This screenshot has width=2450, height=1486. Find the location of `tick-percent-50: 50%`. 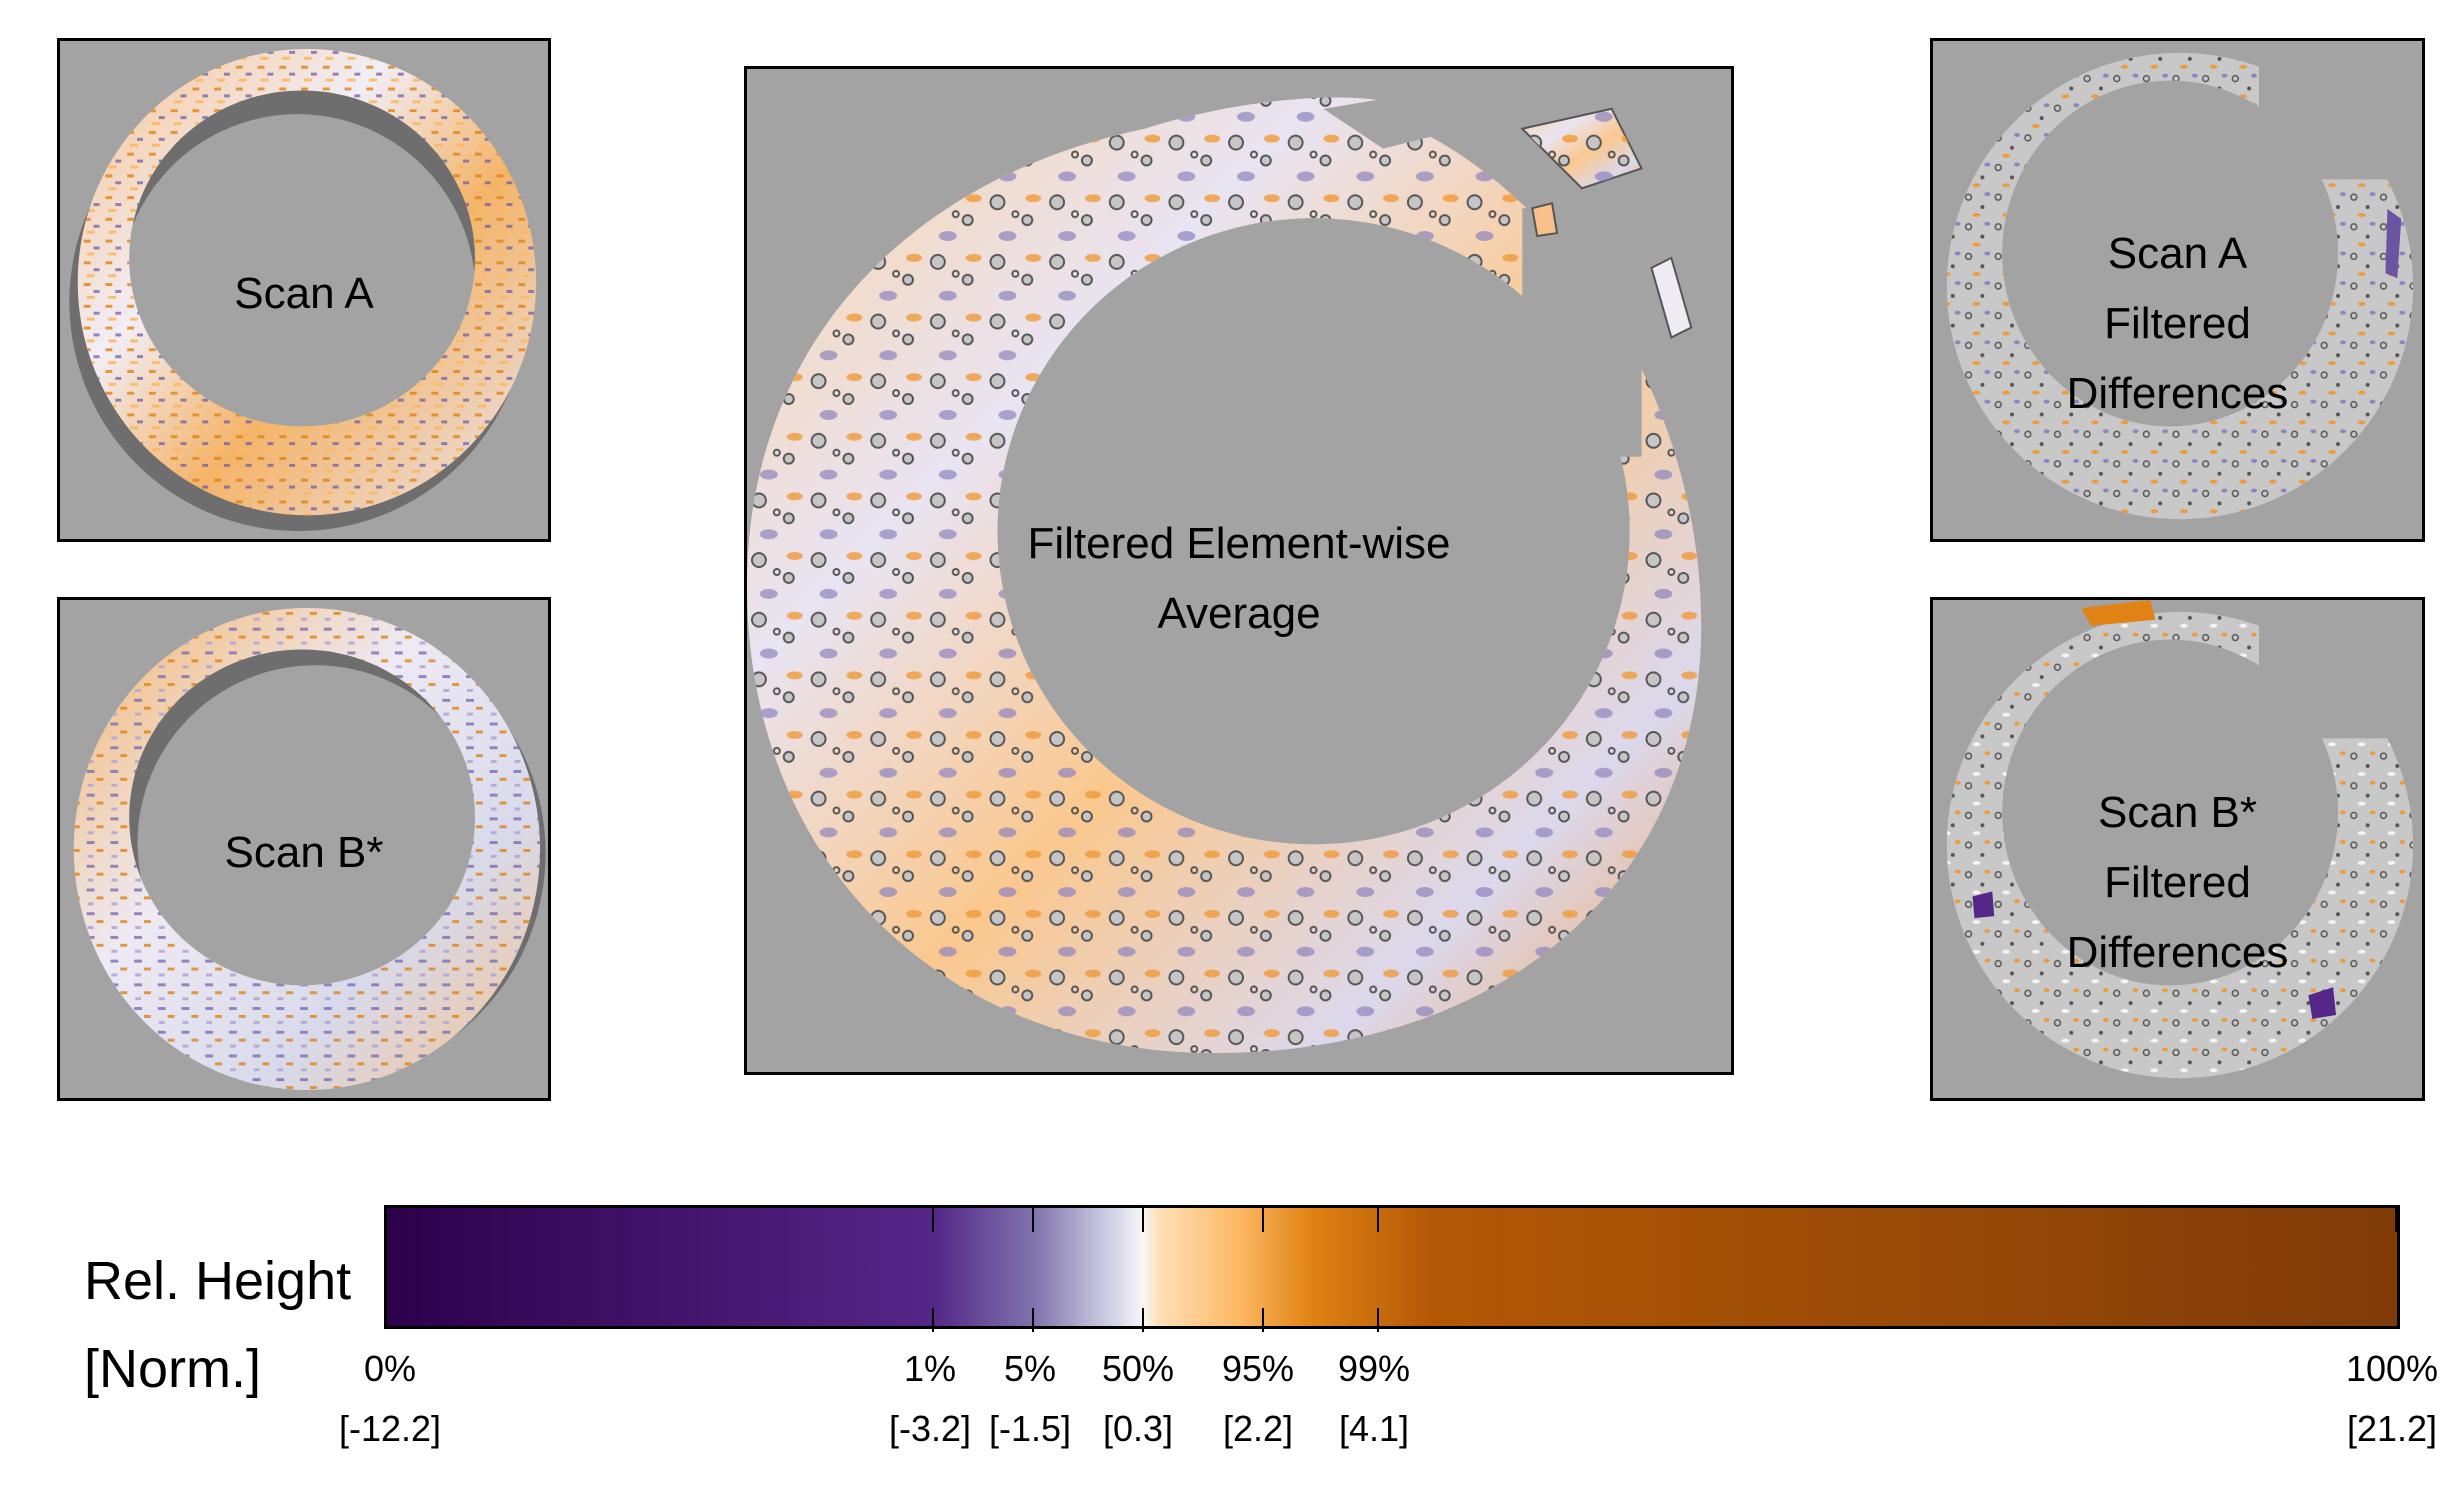

tick-percent-50: 50% is located at coordinates (1138, 1368).